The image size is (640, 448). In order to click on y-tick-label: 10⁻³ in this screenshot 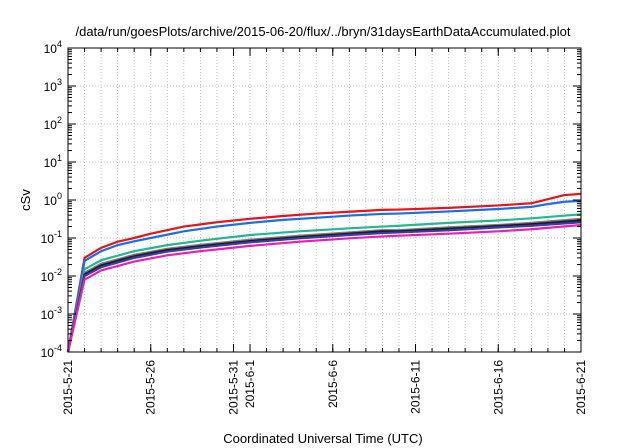, I will do `click(51, 313)`.